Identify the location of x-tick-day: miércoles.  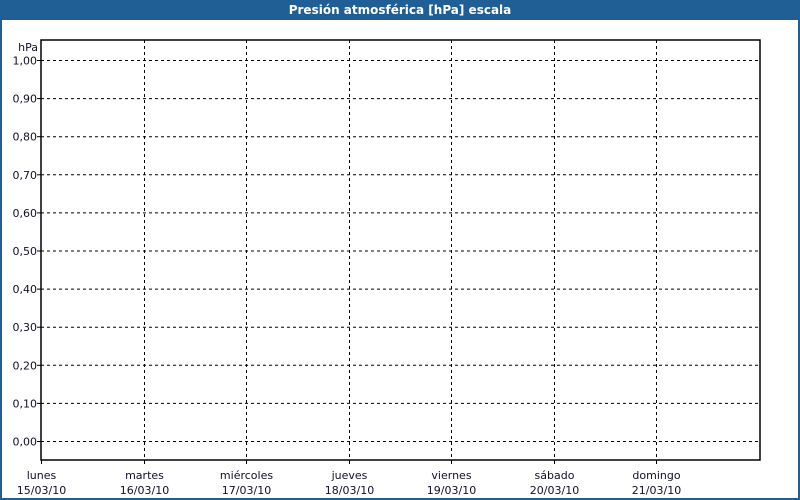
(246, 475).